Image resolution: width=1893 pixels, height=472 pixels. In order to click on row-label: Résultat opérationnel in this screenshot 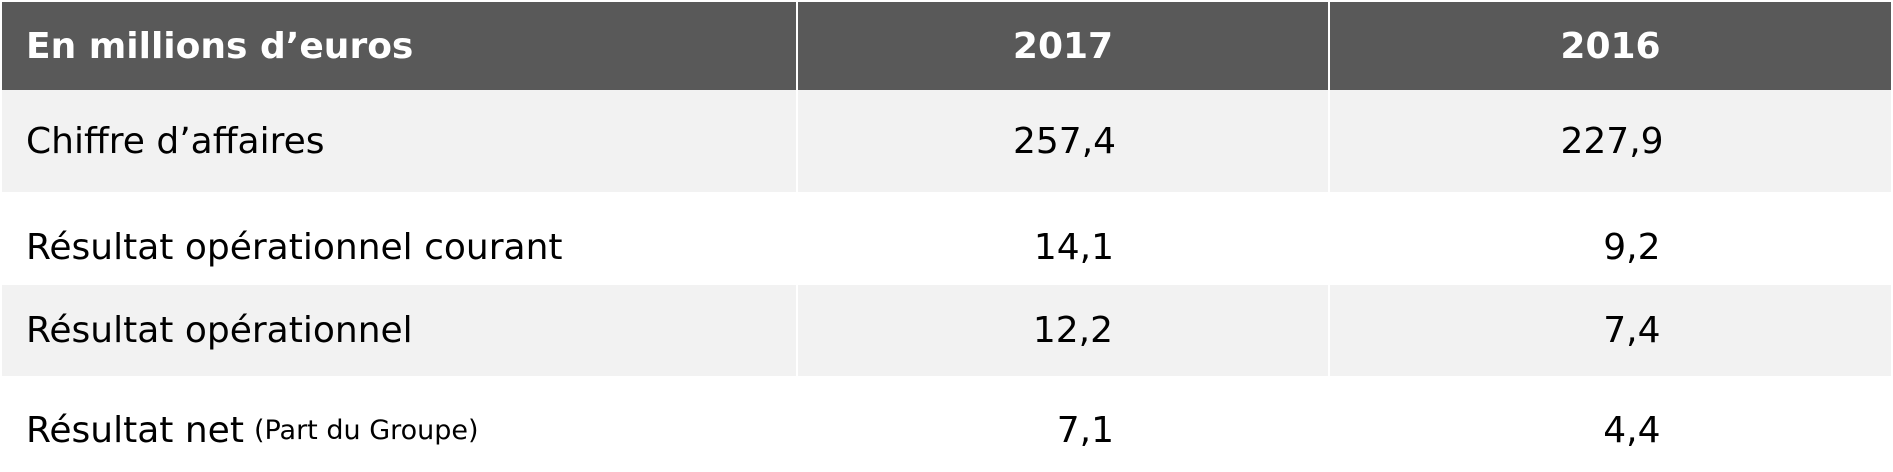, I will do `click(400, 330)`.